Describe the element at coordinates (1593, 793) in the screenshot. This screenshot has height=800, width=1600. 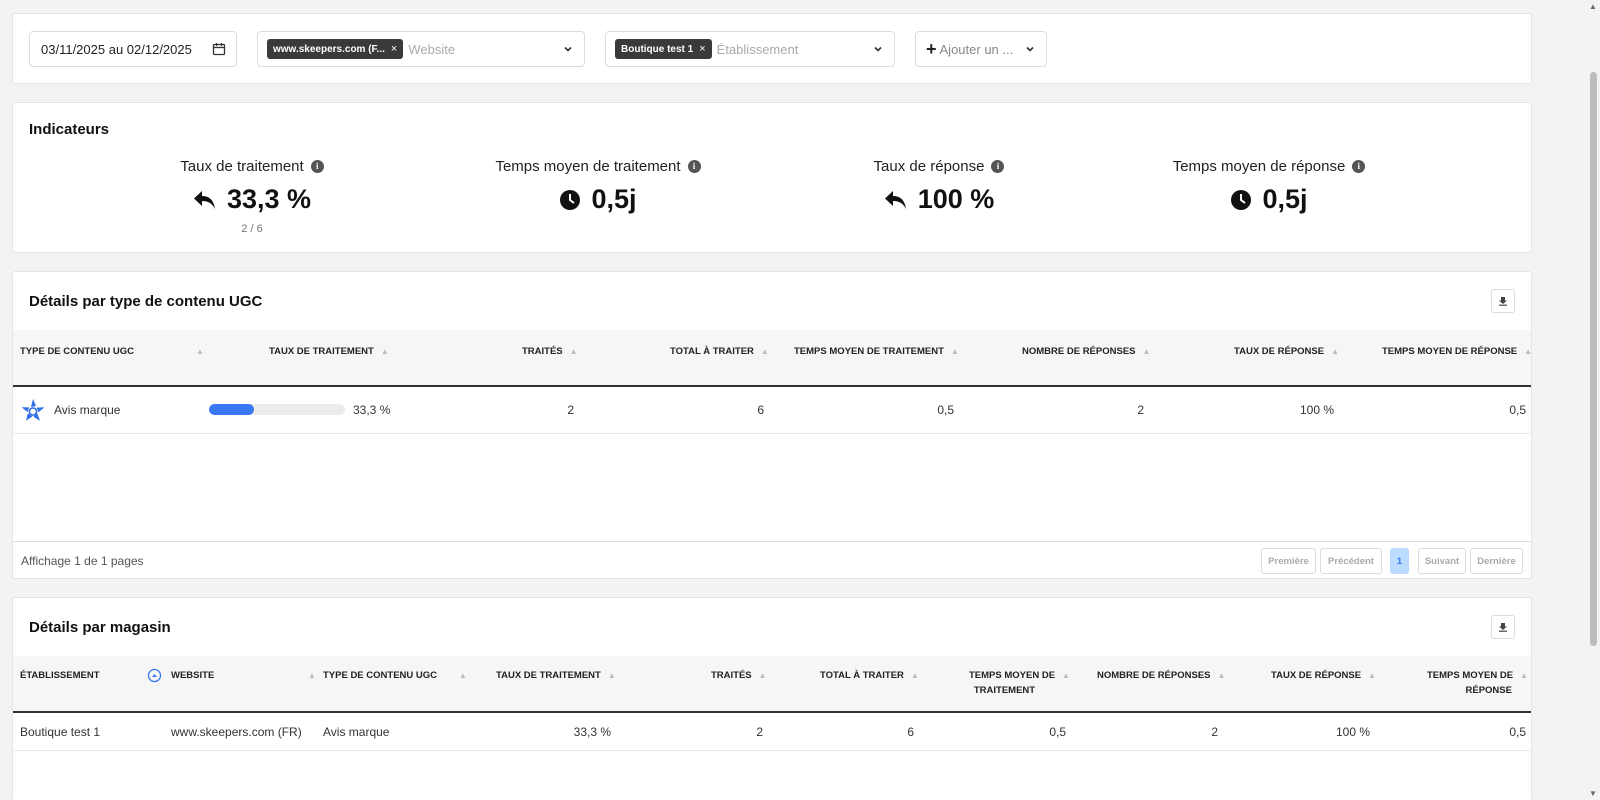
I see `scroll-down-arrow-icon: ▼` at that location.